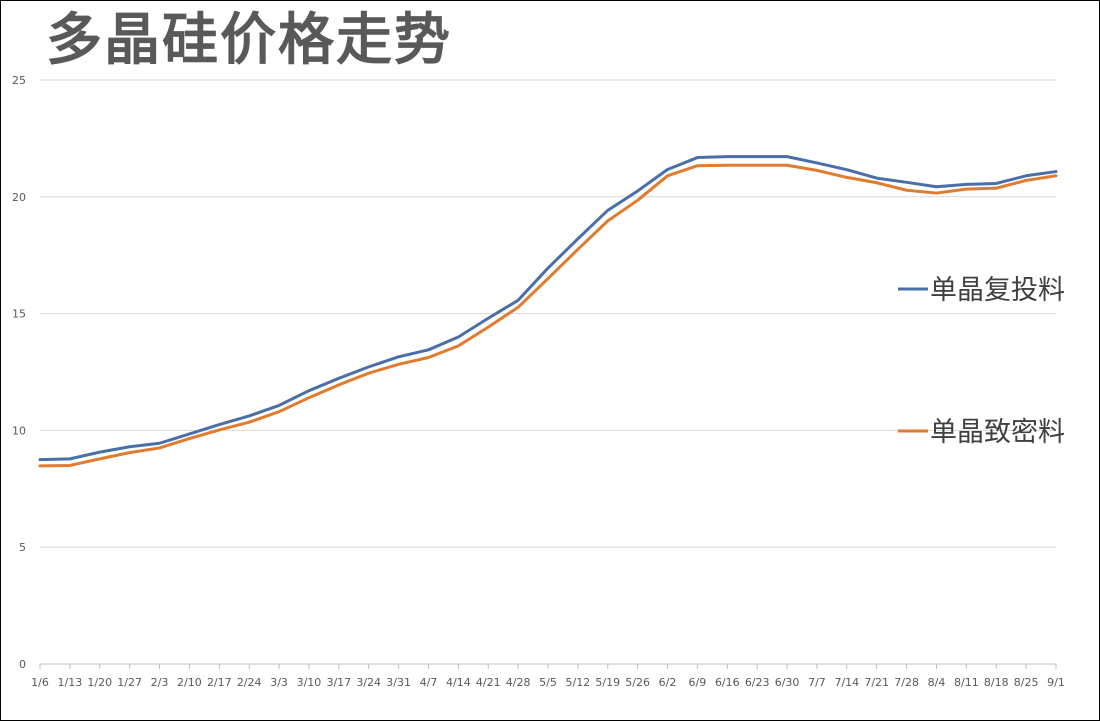 Image resolution: width=1100 pixels, height=721 pixels. Describe the element at coordinates (338, 682) in the screenshot. I see `x-tick-label: 3/17` at that location.